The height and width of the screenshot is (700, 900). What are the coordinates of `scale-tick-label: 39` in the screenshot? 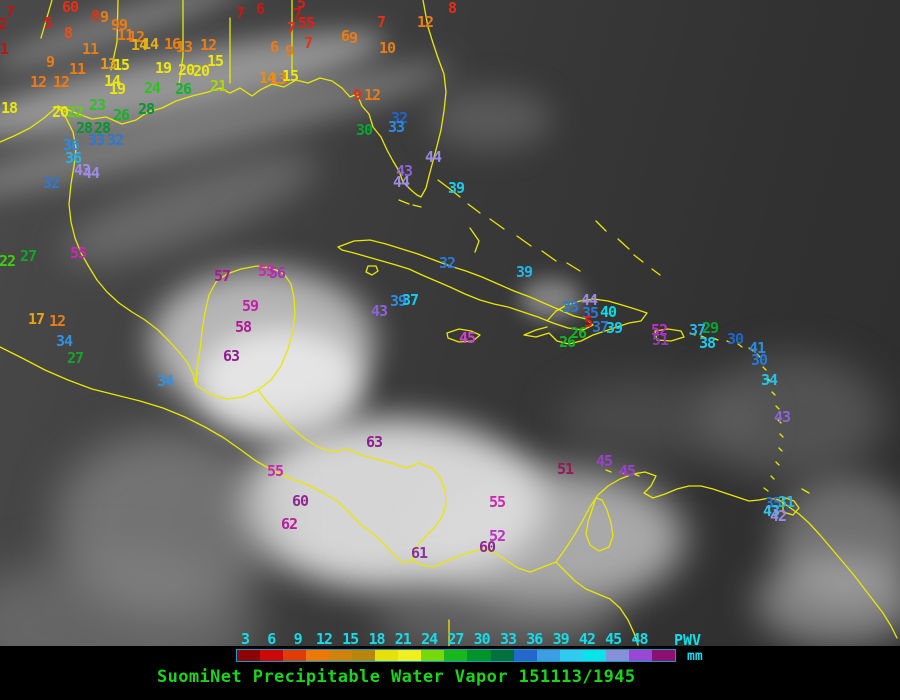 It's located at (561, 639).